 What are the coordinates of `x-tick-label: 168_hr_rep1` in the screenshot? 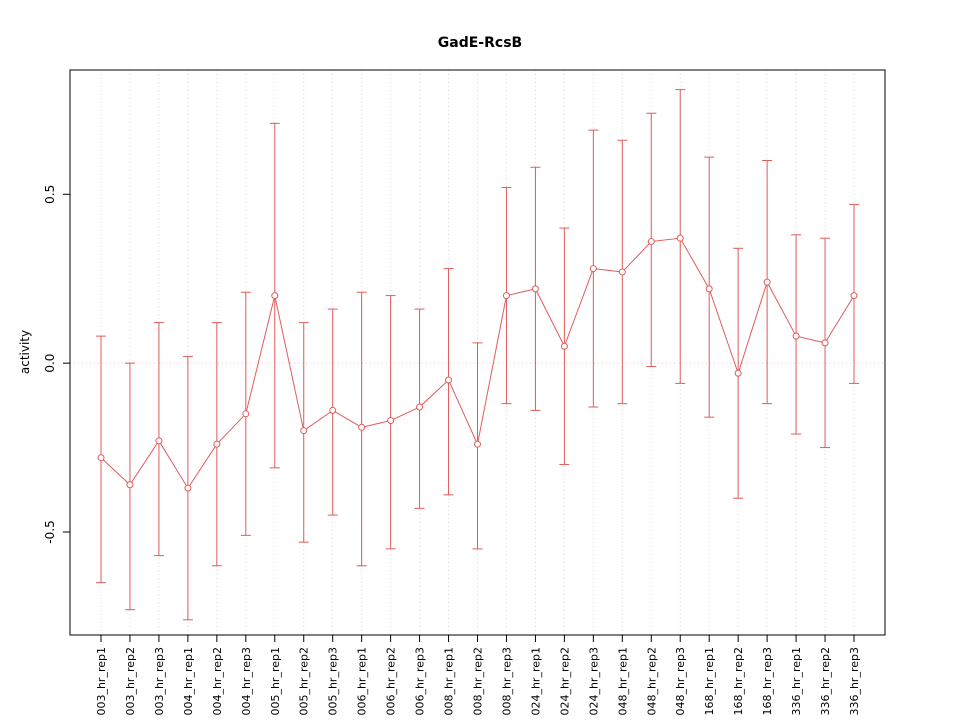 It's located at (709, 681).